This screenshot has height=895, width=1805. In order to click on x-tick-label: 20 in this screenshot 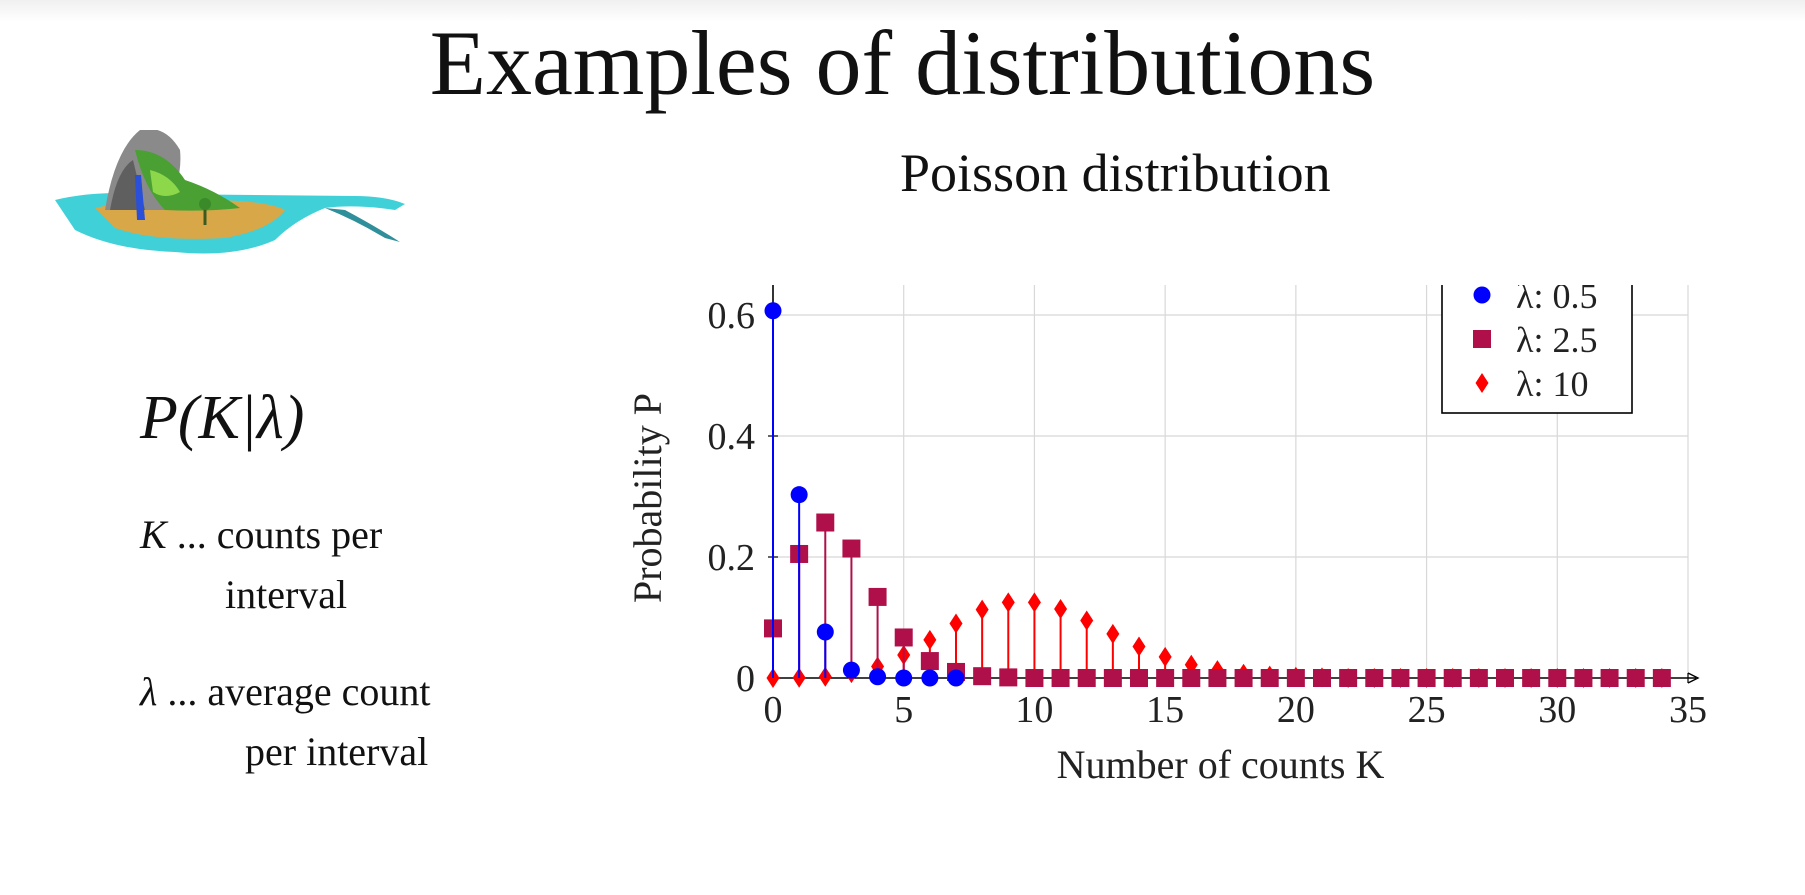, I will do `click(1296, 710)`.